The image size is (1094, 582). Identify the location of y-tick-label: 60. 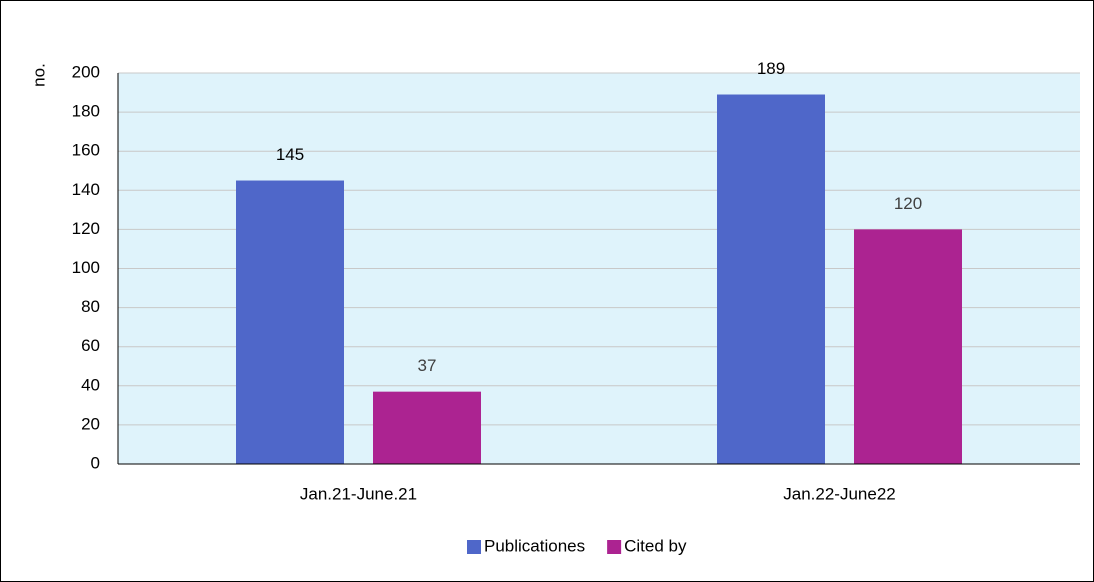
(90, 345).